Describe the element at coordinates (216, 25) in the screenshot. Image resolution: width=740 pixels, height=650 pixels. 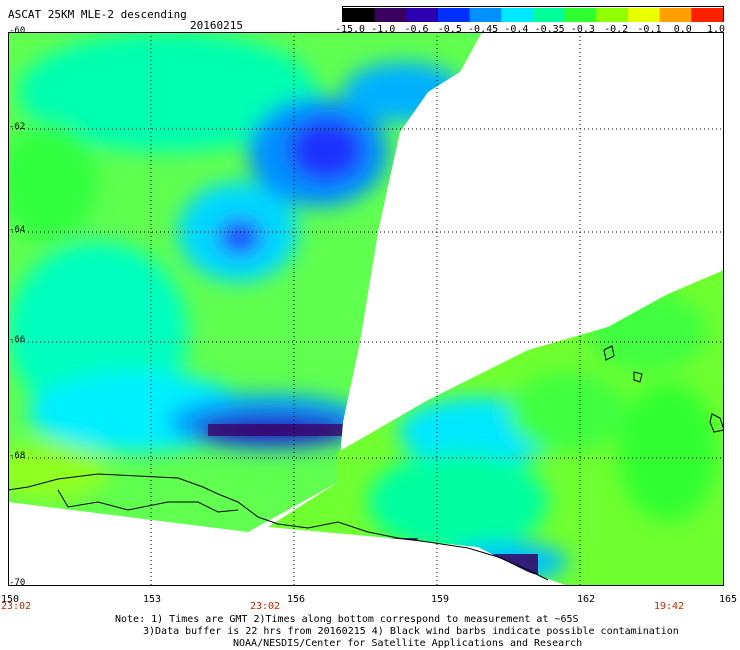
I see `product-date: 20160215` at that location.